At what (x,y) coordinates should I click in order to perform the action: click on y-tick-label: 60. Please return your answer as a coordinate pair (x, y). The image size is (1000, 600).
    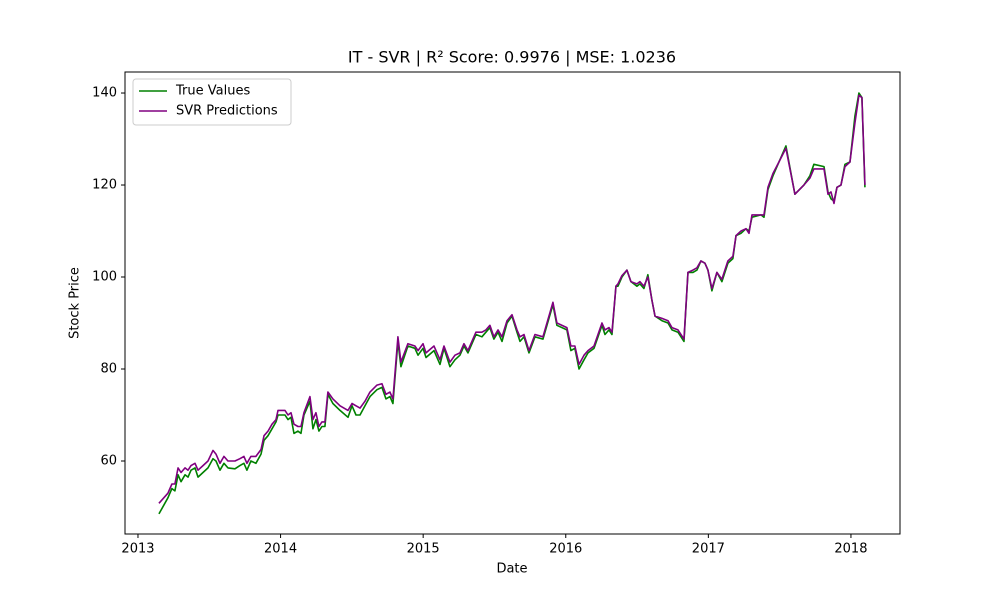
    Looking at the image, I should click on (108, 461).